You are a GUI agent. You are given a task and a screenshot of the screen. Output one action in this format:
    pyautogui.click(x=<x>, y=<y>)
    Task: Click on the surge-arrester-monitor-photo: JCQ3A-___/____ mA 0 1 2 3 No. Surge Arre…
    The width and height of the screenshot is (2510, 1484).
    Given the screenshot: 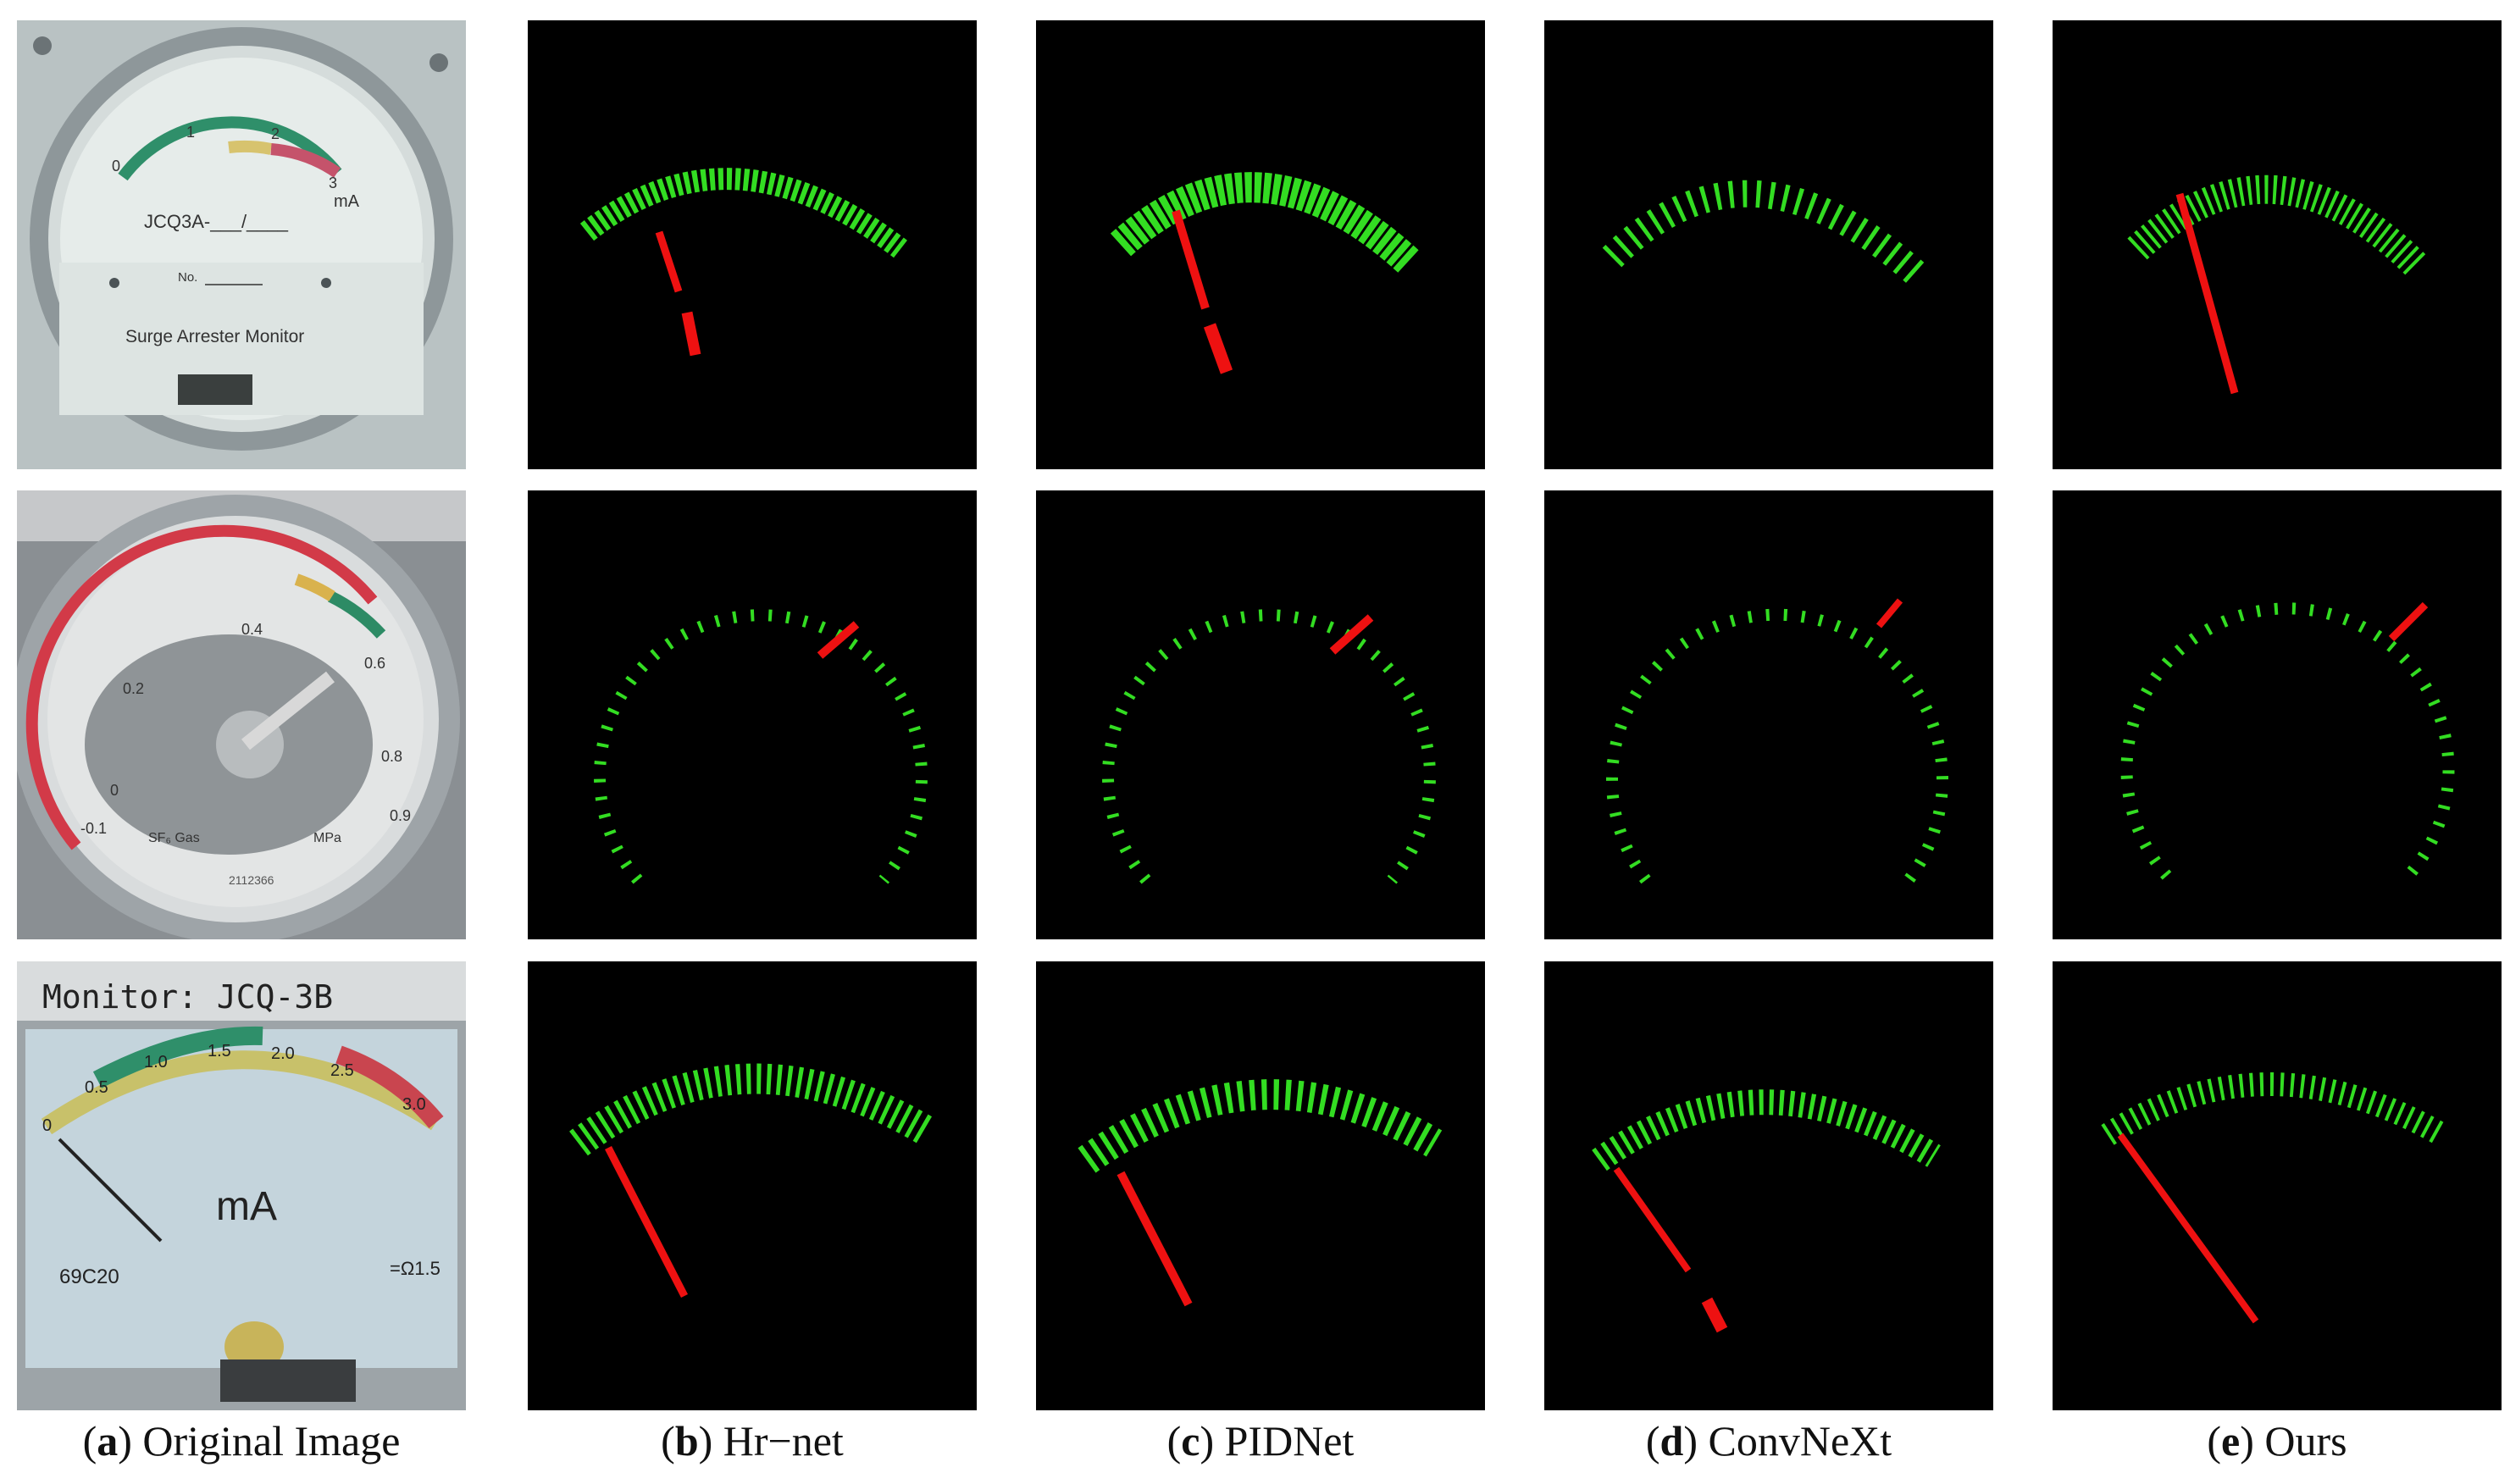 What is the action you would take?
    pyautogui.click(x=241, y=244)
    